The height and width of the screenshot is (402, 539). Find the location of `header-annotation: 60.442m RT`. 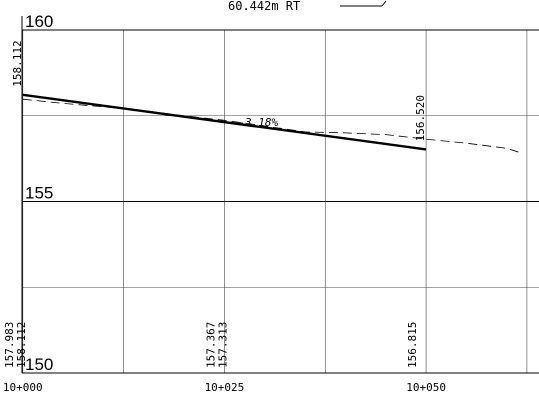

header-annotation: 60.442m RT is located at coordinates (307, 6).